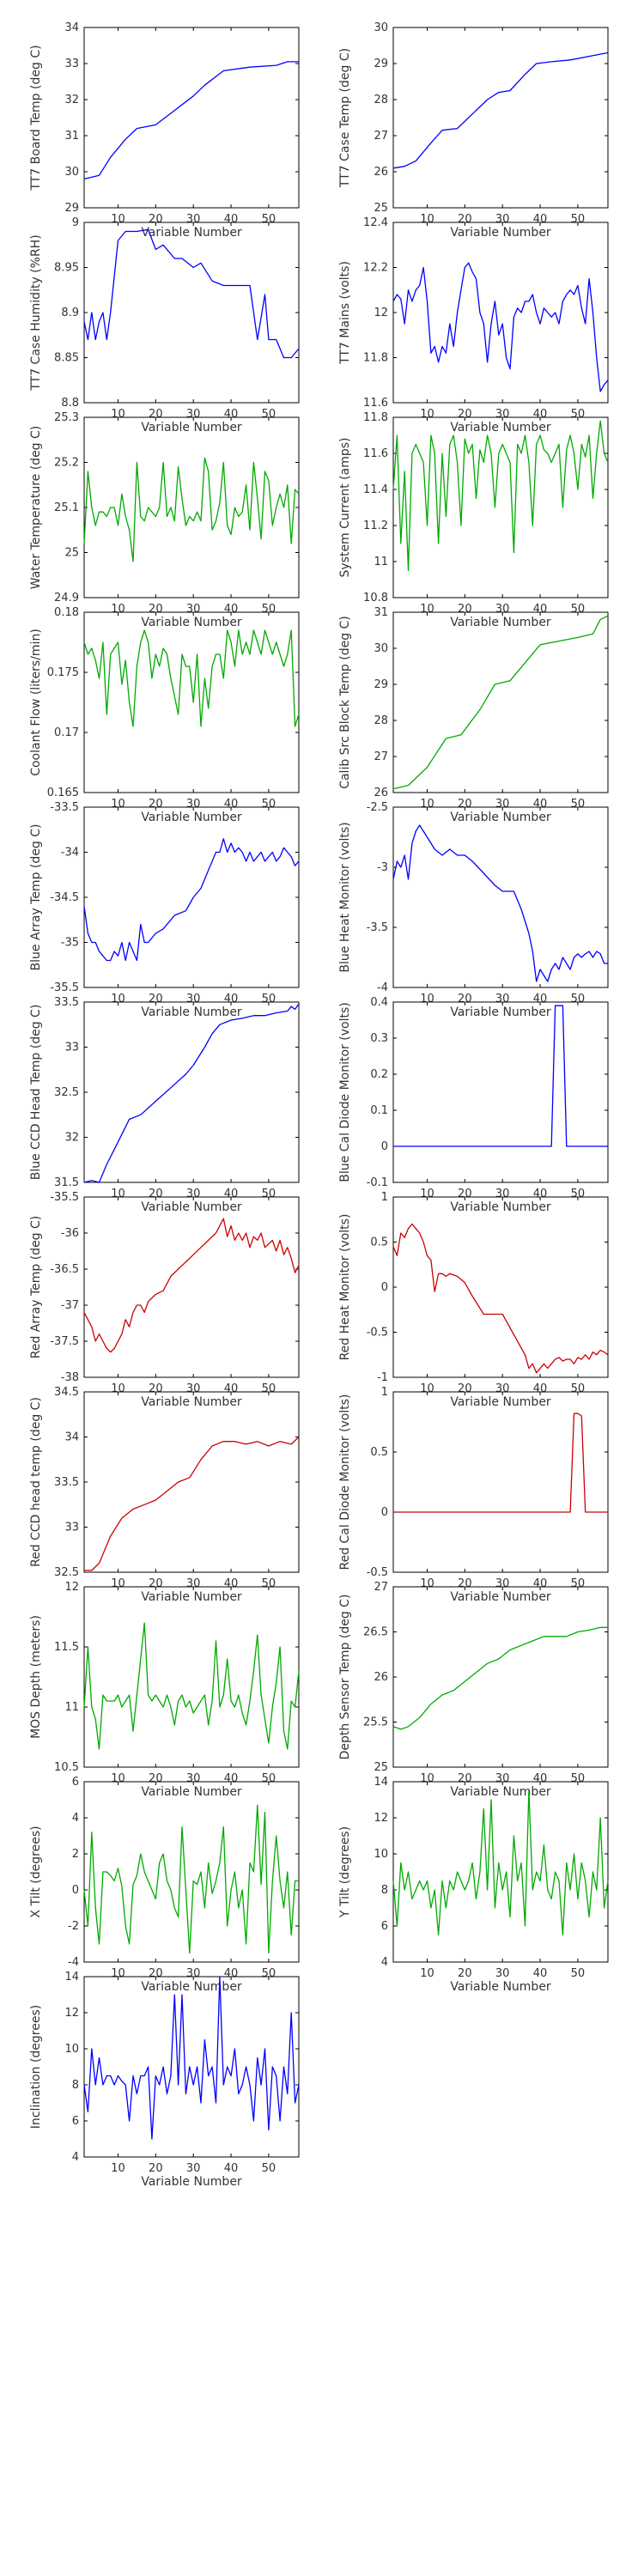  Describe the element at coordinates (66, 1482) in the screenshot. I see `y-tick-label: 33.5` at that location.